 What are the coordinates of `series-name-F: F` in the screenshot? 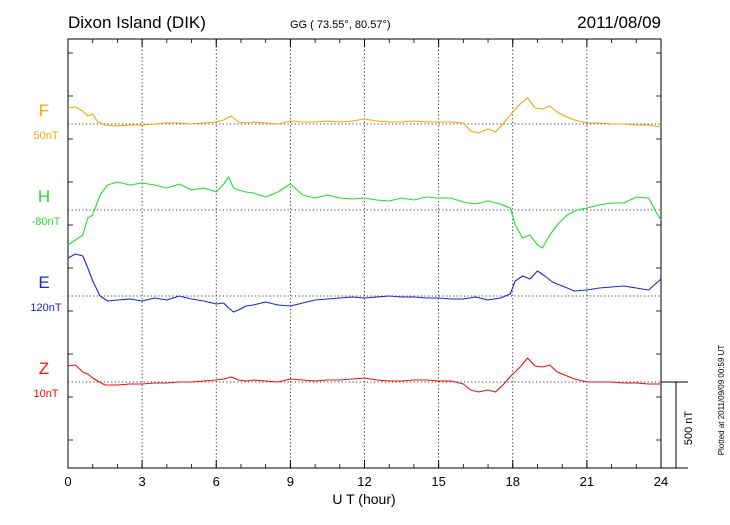 It's located at (44, 110).